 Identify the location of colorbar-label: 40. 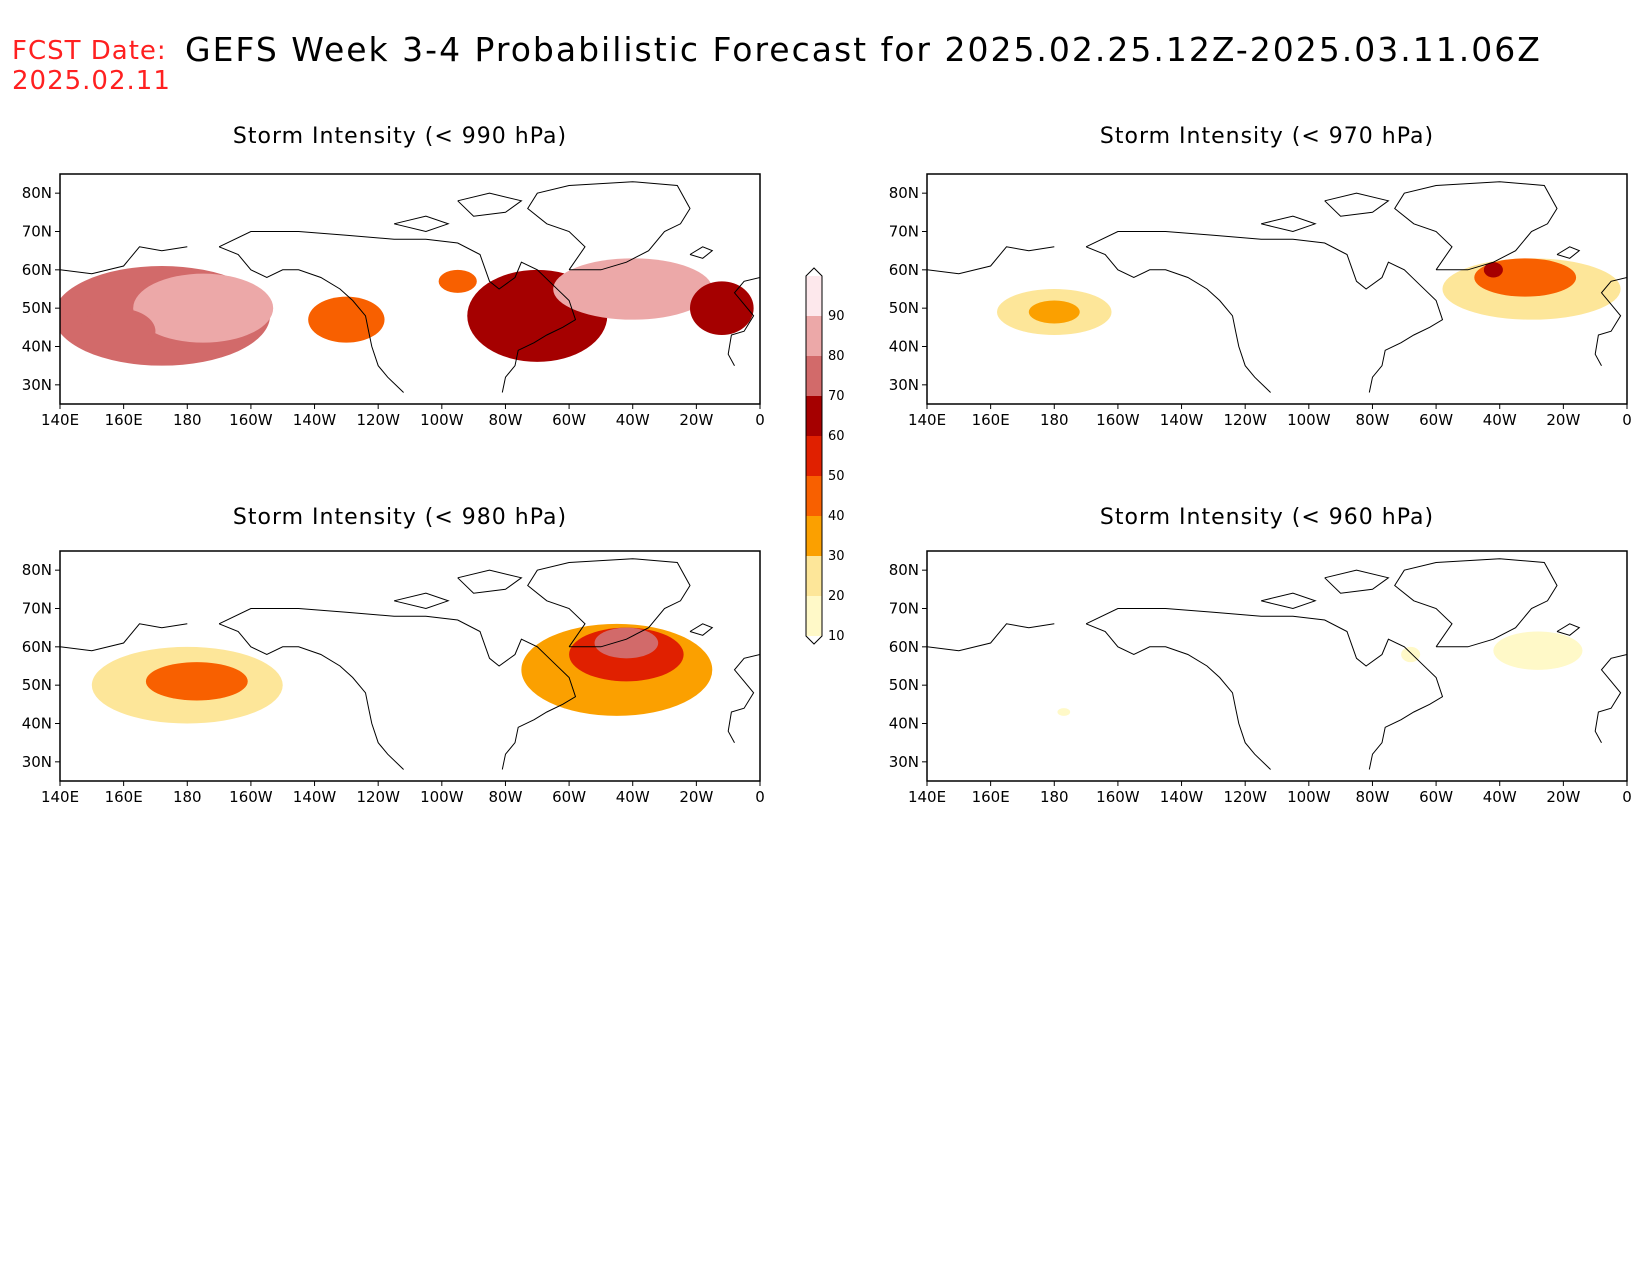
(836, 516).